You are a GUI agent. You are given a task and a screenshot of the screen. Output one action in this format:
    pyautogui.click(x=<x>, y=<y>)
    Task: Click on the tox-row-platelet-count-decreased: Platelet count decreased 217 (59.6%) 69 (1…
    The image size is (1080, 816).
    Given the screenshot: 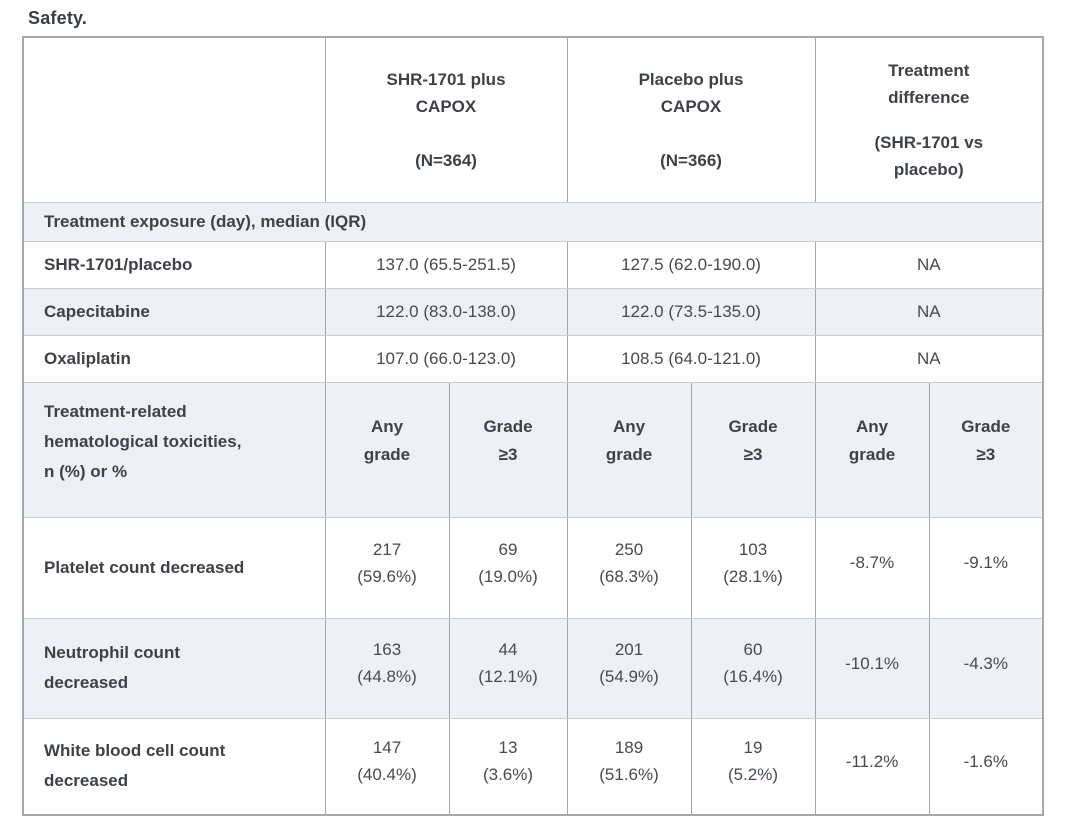 What is the action you would take?
    pyautogui.click(x=533, y=567)
    